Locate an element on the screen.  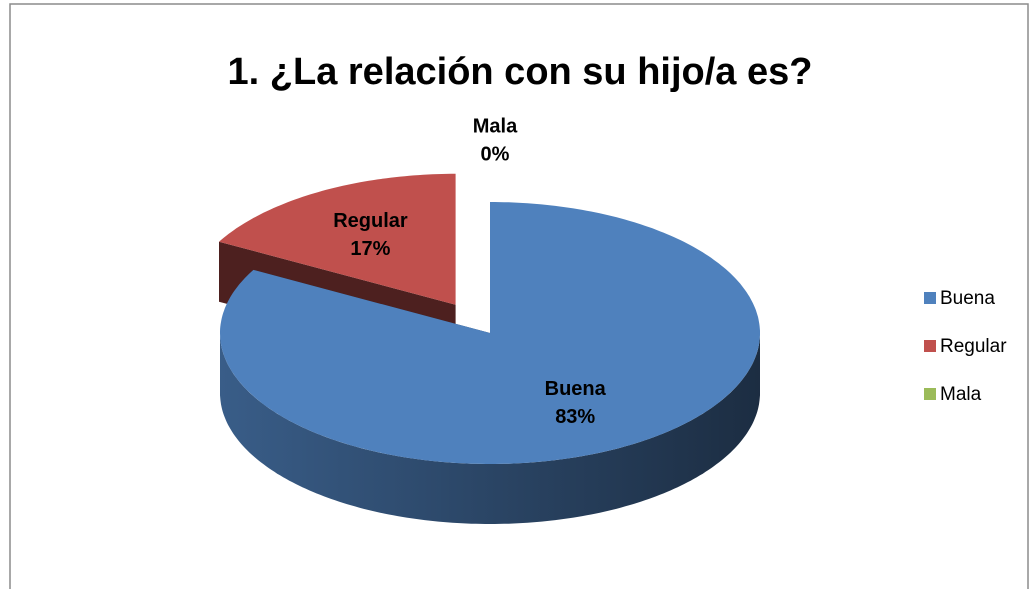
data-label-value: 0% is located at coordinates (495, 155).